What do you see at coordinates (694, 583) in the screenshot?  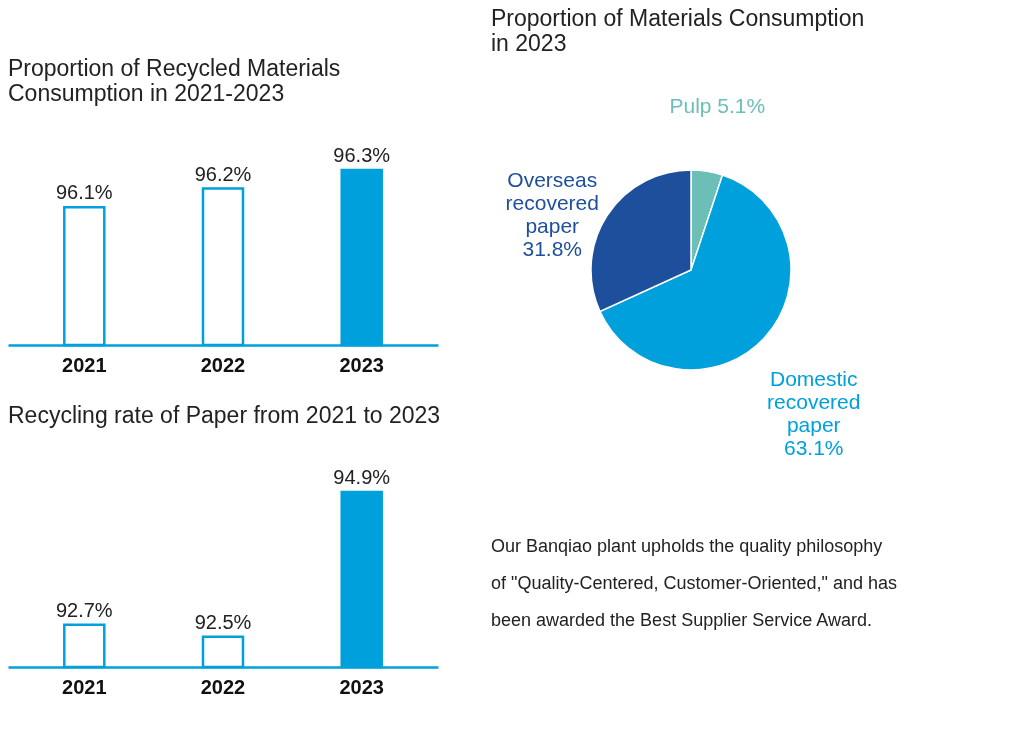 I see `text: Our Banqiao plant upholds the quality philosophy of "Quality-Centered, Customer-Oriented," and has been awarded the Best Supplier Service Award.` at bounding box center [694, 583].